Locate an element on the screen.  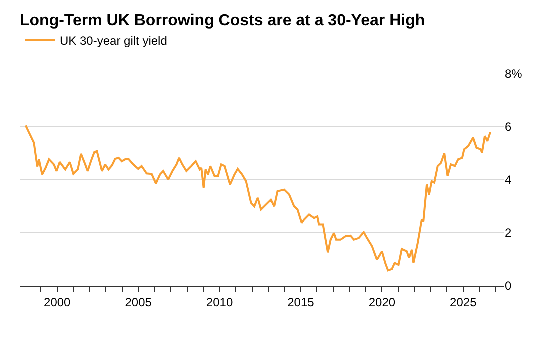
x-tick-label: 2015 is located at coordinates (301, 302).